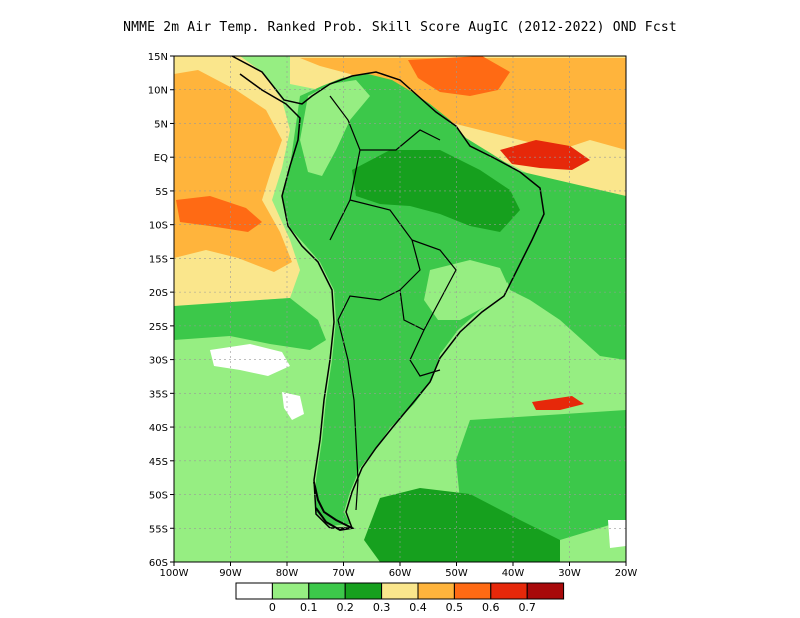  Describe the element at coordinates (158, 361) in the screenshot. I see `lat-tick-label: 30S` at that location.